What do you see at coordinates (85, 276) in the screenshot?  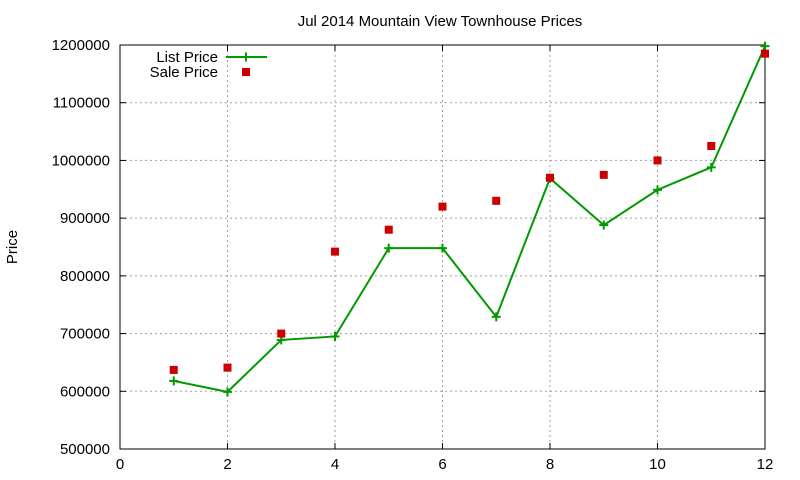 I see `y-tick-label: 800000` at bounding box center [85, 276].